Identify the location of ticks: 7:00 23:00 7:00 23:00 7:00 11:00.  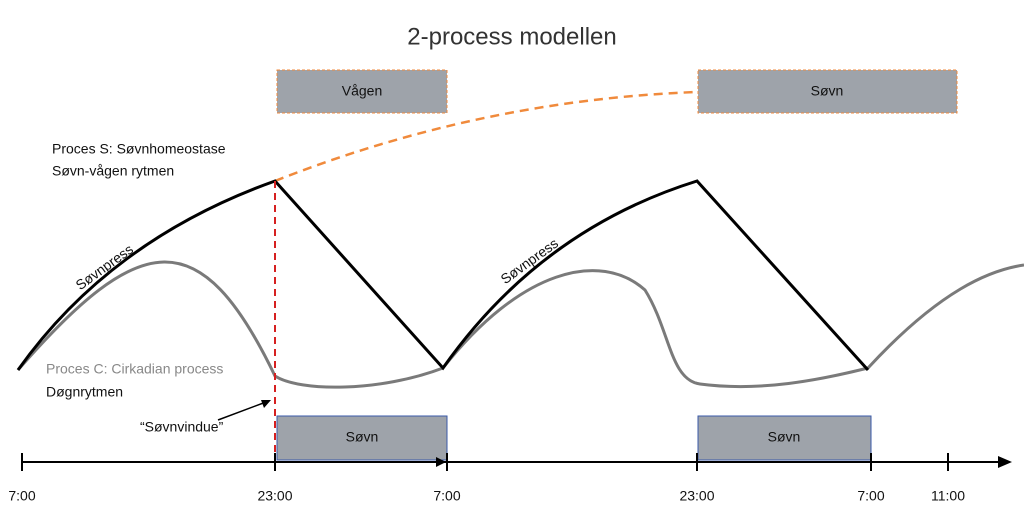
(486, 478).